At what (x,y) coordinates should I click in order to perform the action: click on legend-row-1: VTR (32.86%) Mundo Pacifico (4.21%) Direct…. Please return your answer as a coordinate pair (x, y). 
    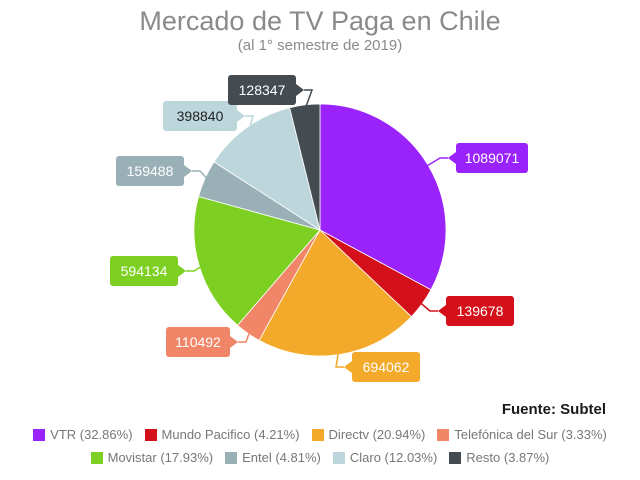
    Looking at the image, I should click on (320, 434).